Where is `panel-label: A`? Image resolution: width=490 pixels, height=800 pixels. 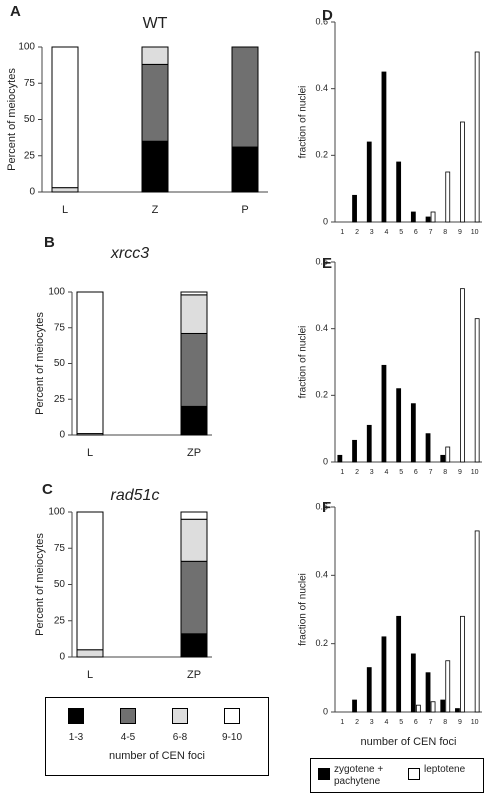 panel-label: A is located at coordinates (15, 11).